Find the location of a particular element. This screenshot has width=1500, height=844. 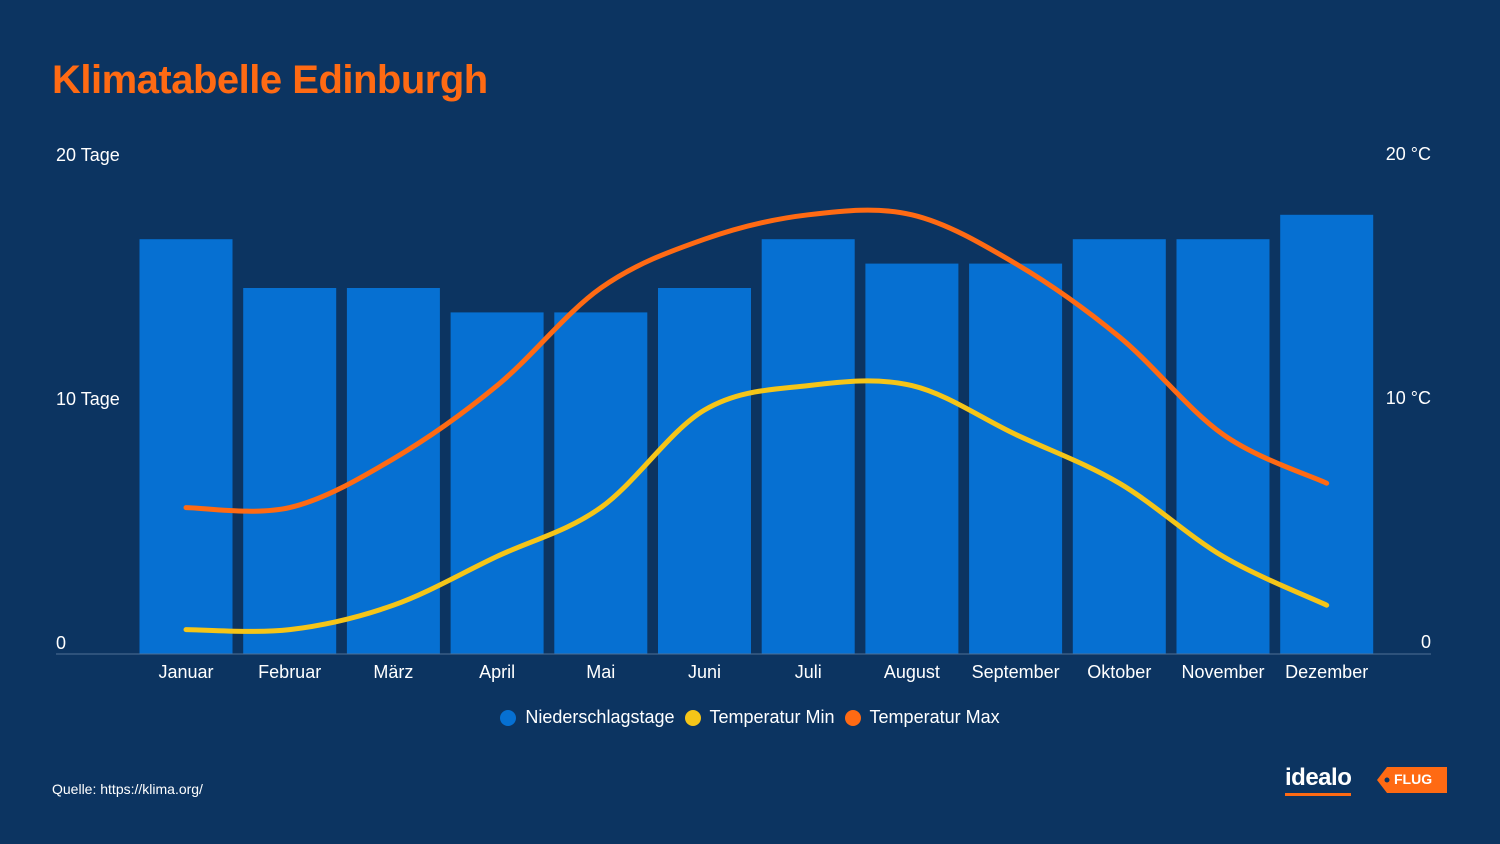

month-label-april: April is located at coordinates (497, 672).